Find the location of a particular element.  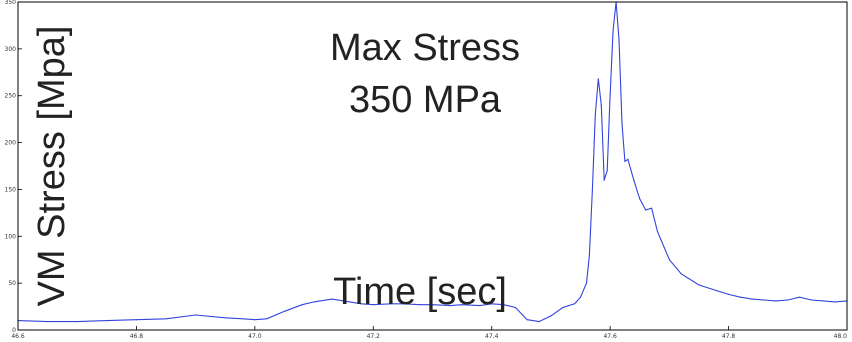

max-stress-value: 350 MPa is located at coordinates (425, 100).